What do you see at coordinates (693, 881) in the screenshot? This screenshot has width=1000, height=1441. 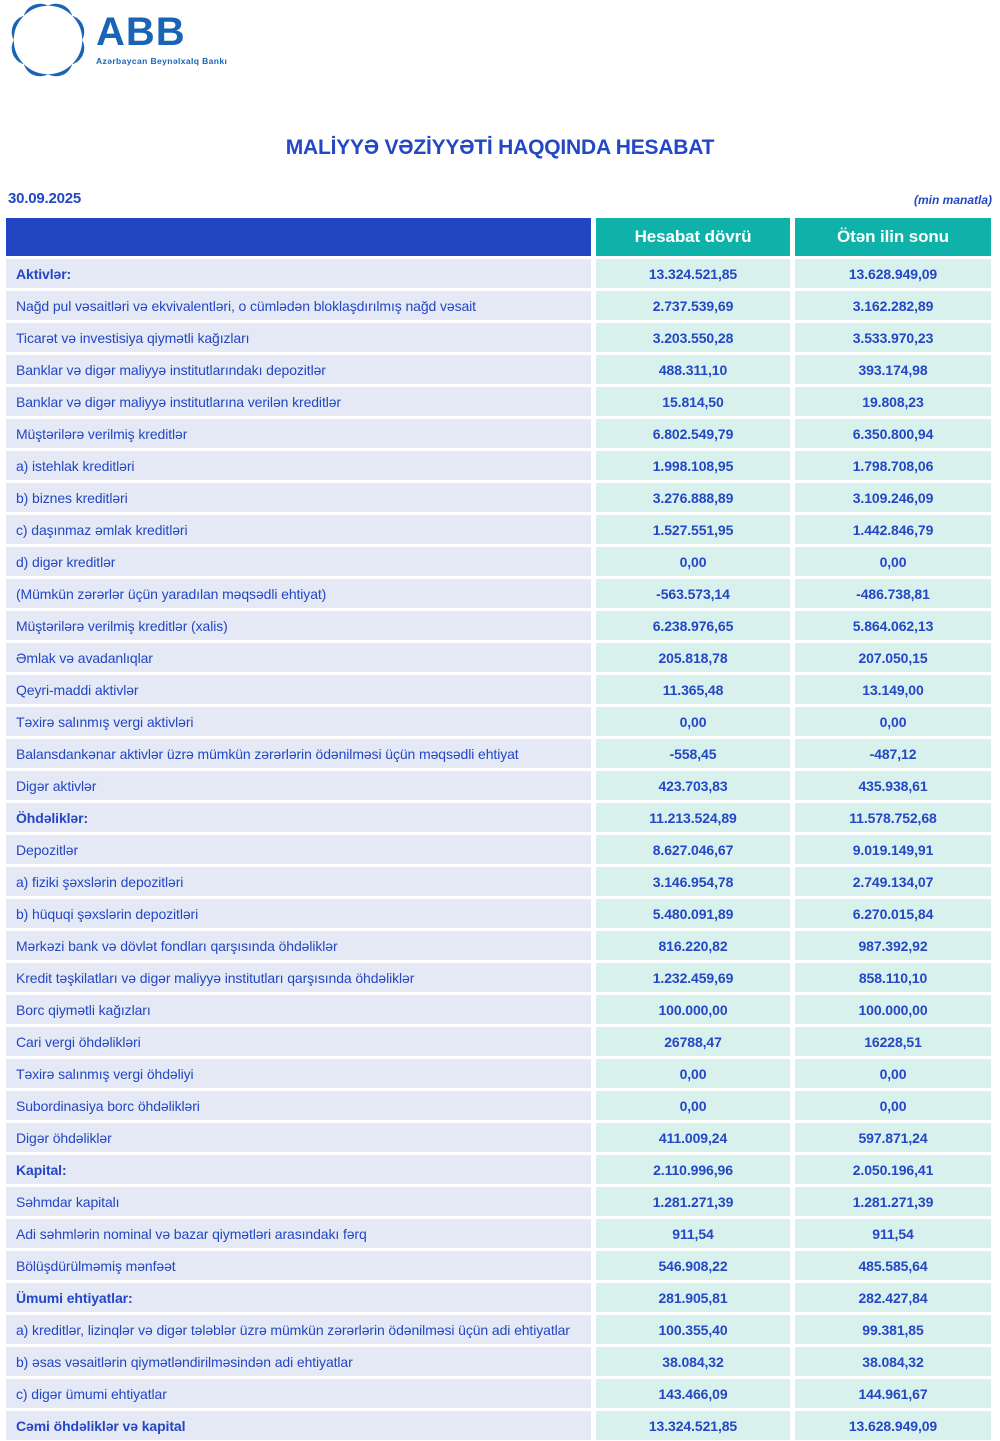 I see `row-value-current: 3.146.954,78` at bounding box center [693, 881].